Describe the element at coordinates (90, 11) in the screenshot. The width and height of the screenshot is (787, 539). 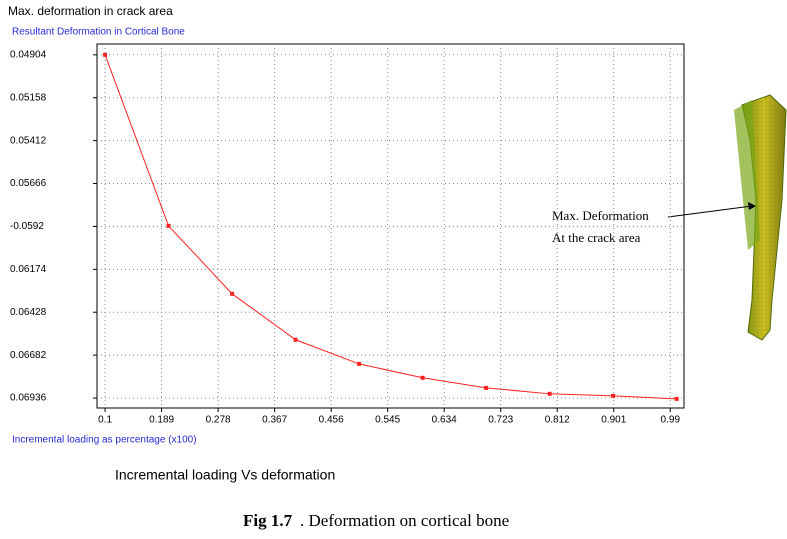
I see `window-title: Max. deformation in crack area` at that location.